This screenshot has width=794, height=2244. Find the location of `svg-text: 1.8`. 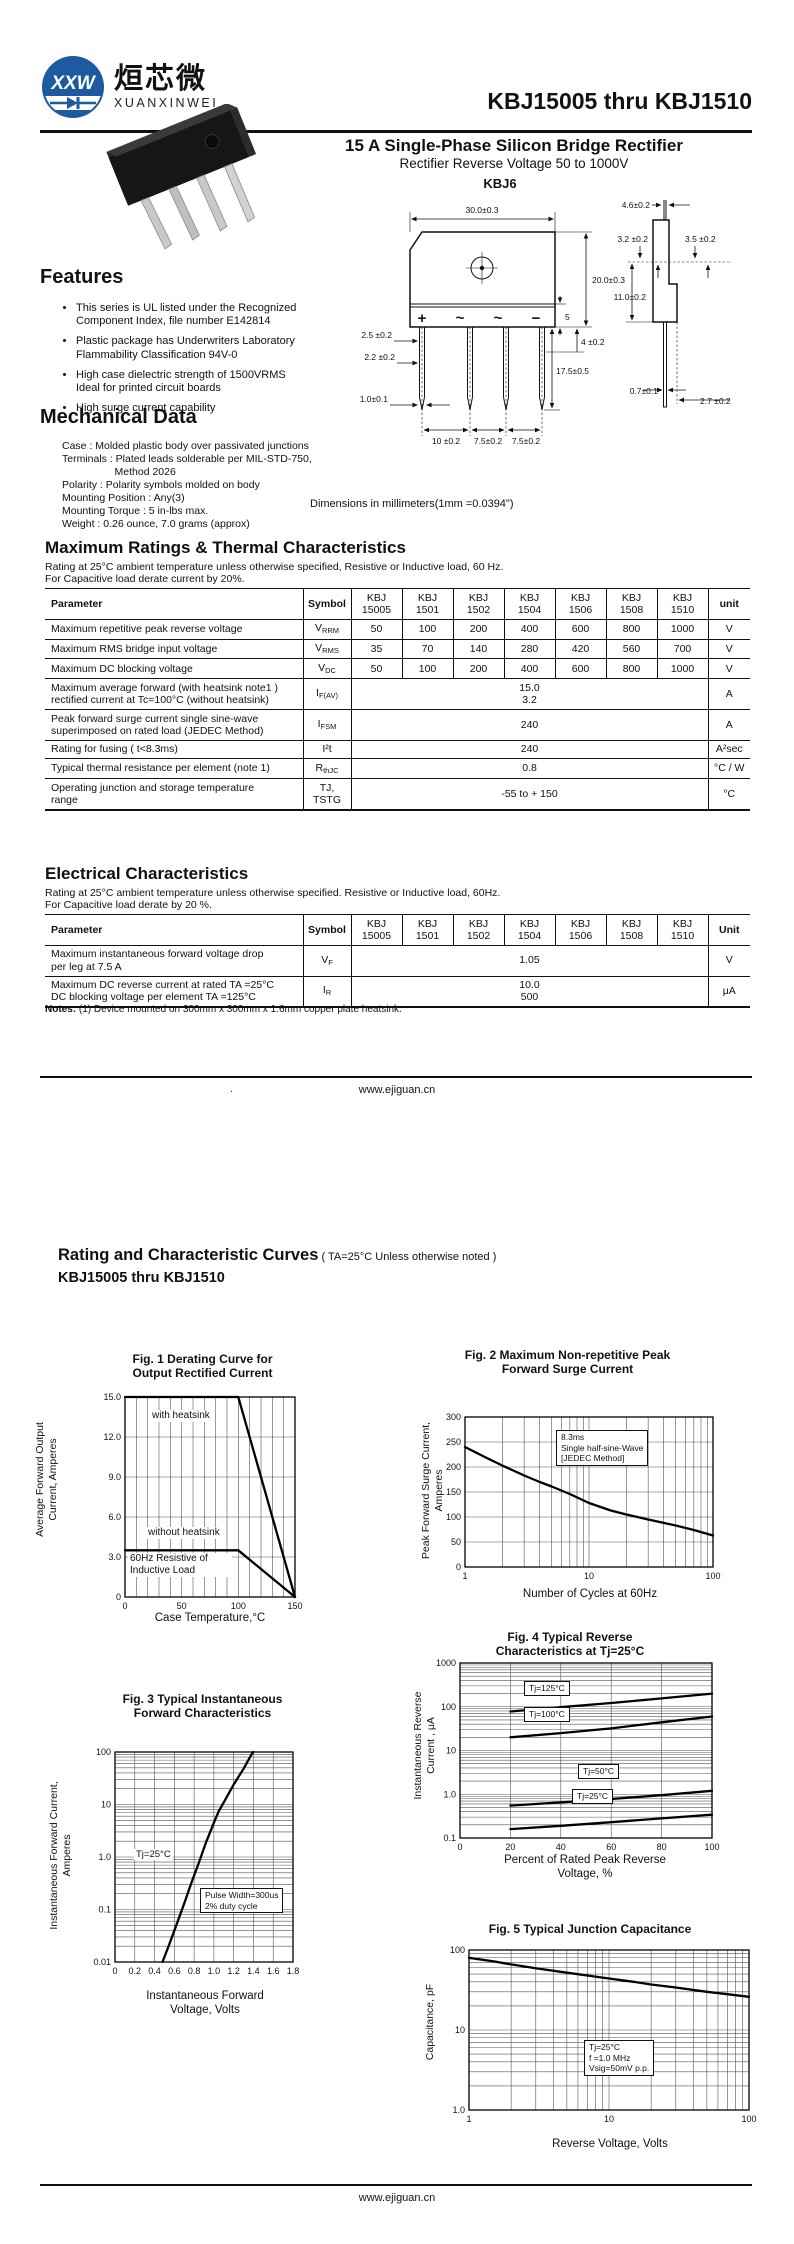

svg-text: 1.8 is located at coordinates (293, 1971).